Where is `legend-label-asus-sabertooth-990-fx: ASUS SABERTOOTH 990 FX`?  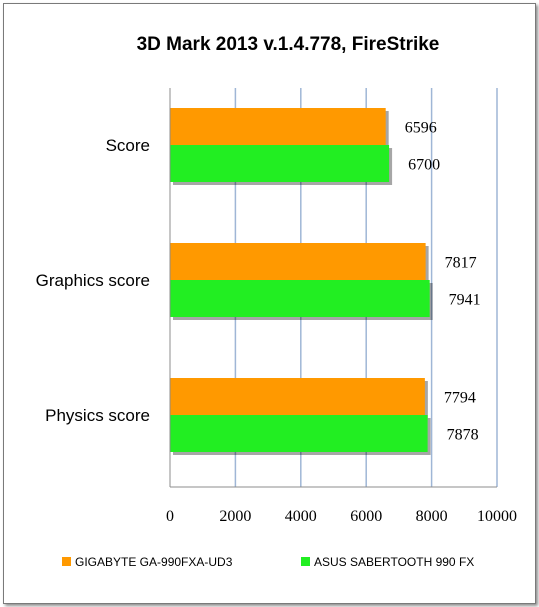 legend-label-asus-sabertooth-990-fx: ASUS SABERTOOTH 990 FX is located at coordinates (394, 562).